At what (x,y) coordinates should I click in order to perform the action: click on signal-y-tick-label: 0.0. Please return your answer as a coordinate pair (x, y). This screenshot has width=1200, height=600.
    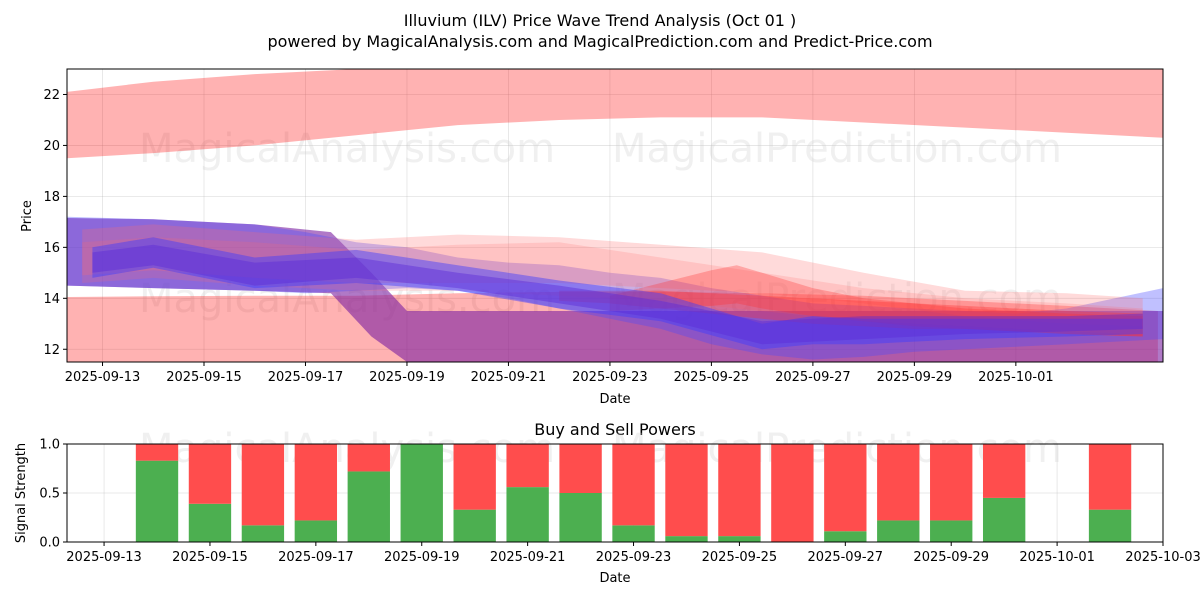
    Looking at the image, I should click on (49, 543).